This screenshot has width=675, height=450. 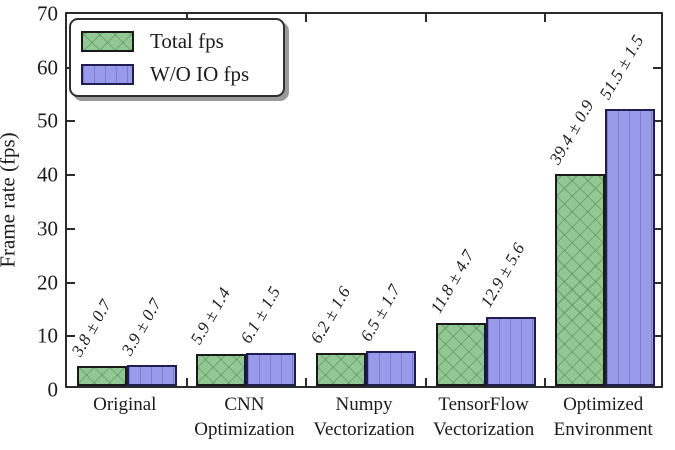 I want to click on y-tick-label: 70, so click(x=47, y=13).